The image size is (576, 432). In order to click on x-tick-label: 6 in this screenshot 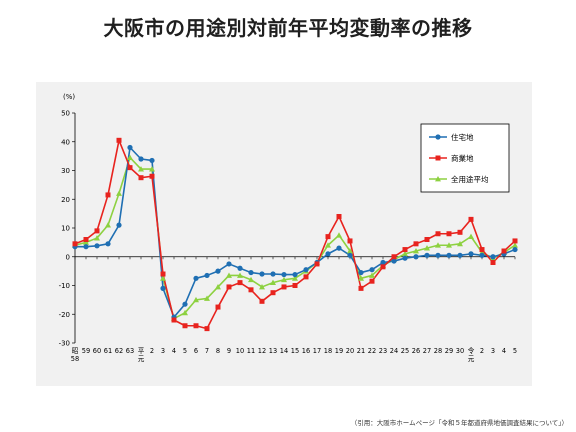, I will do `click(196, 351)`.